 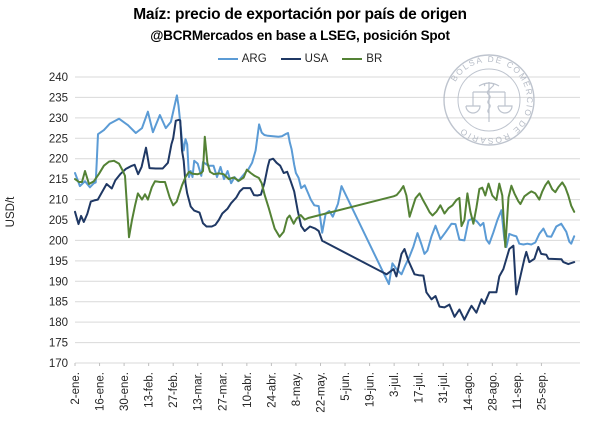 I want to click on x-tick-label: 30-ene., so click(x=125, y=391).